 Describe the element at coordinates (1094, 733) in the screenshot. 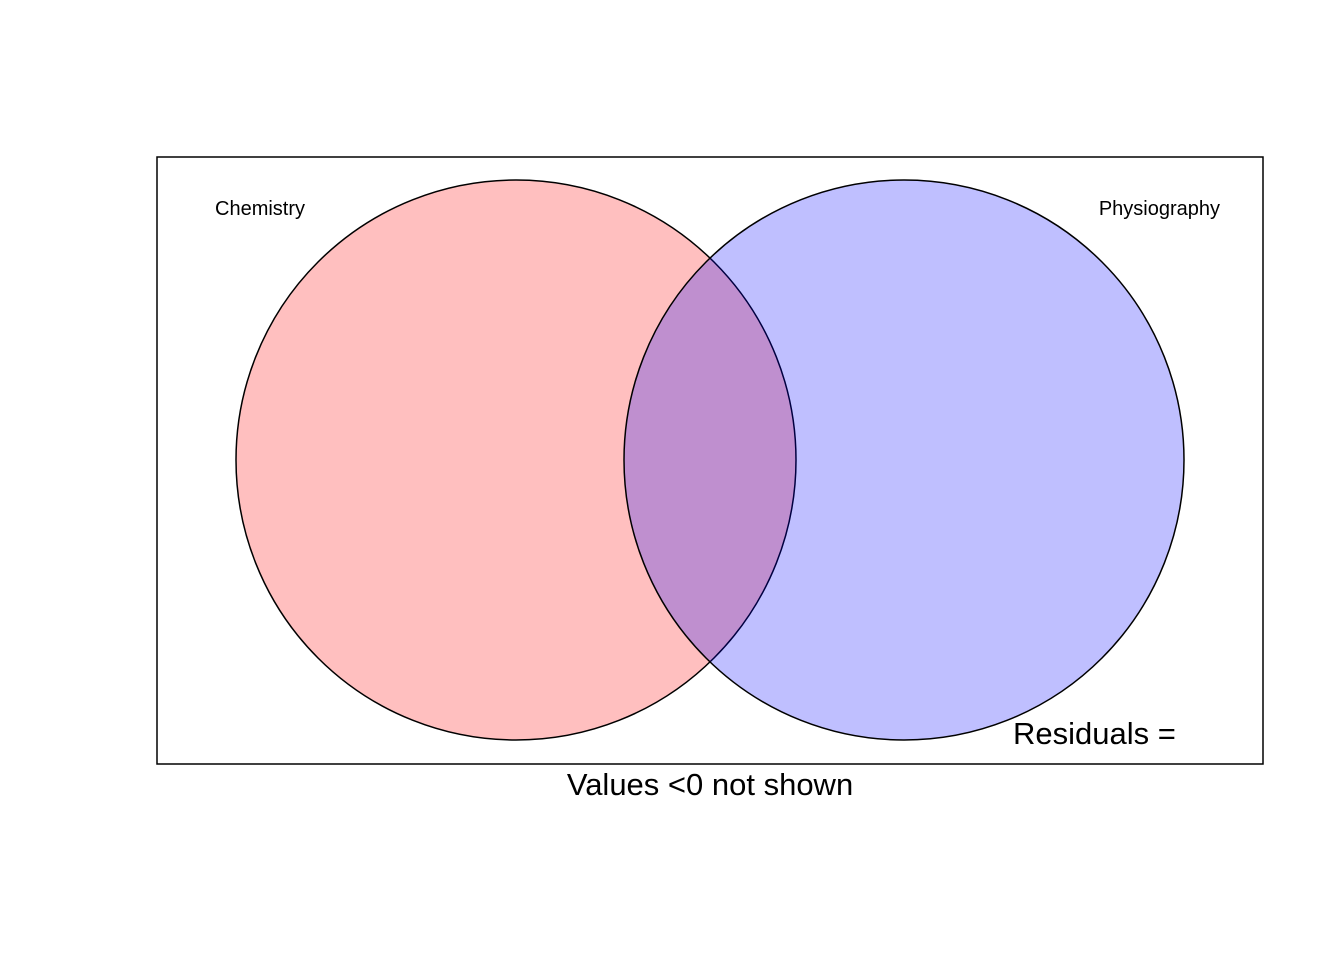

I see `residuals-label: Residuals =` at that location.